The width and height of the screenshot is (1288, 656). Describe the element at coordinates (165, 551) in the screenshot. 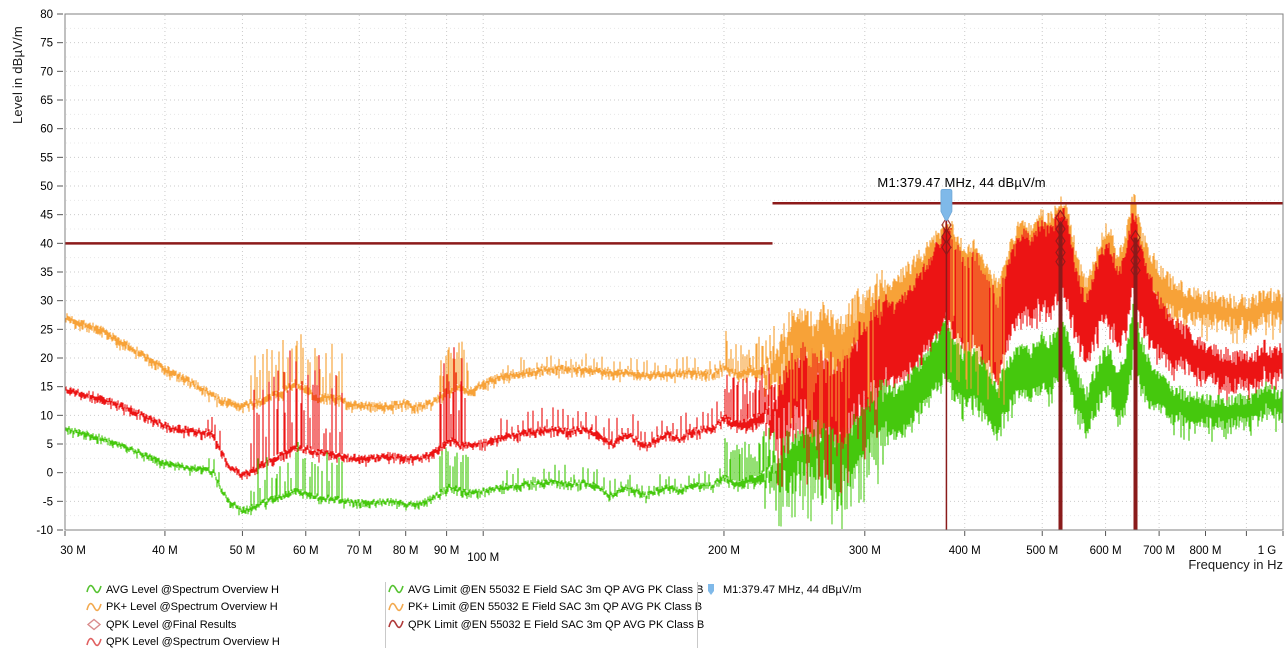

I see `x-tick-label: 40 M` at that location.